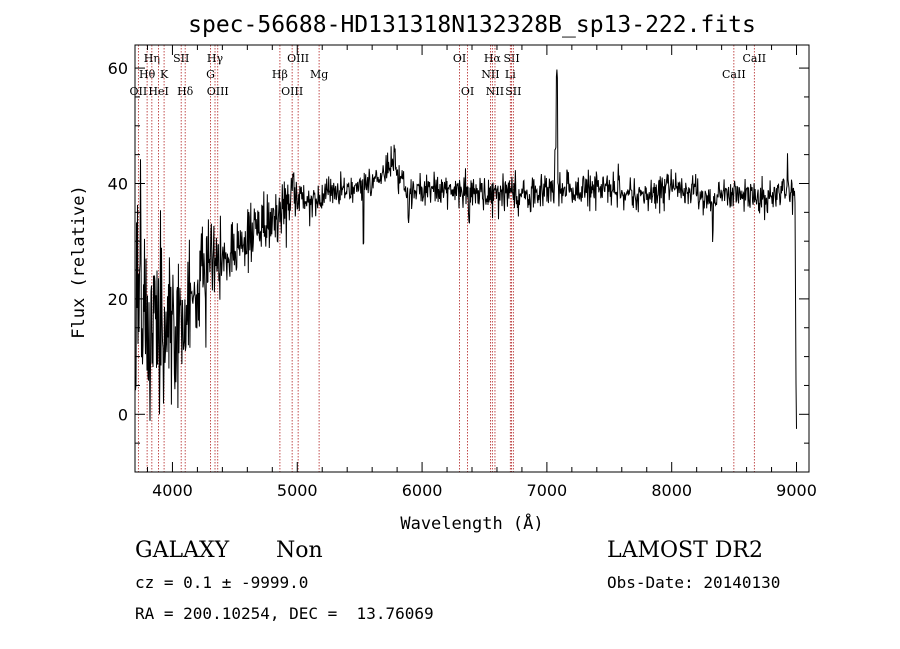  What do you see at coordinates (547, 490) in the screenshot?
I see `x-tick-label: 7000` at bounding box center [547, 490].